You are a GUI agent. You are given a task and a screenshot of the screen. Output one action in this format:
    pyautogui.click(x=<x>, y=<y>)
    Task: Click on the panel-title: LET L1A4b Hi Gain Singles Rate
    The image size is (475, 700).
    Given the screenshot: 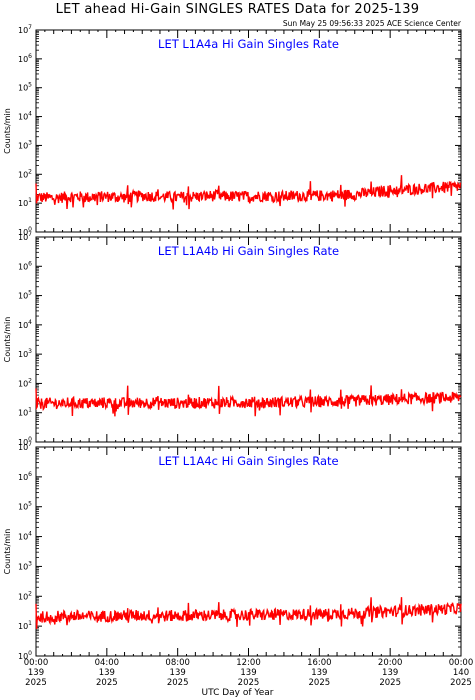 What is the action you would take?
    pyautogui.click(x=248, y=251)
    